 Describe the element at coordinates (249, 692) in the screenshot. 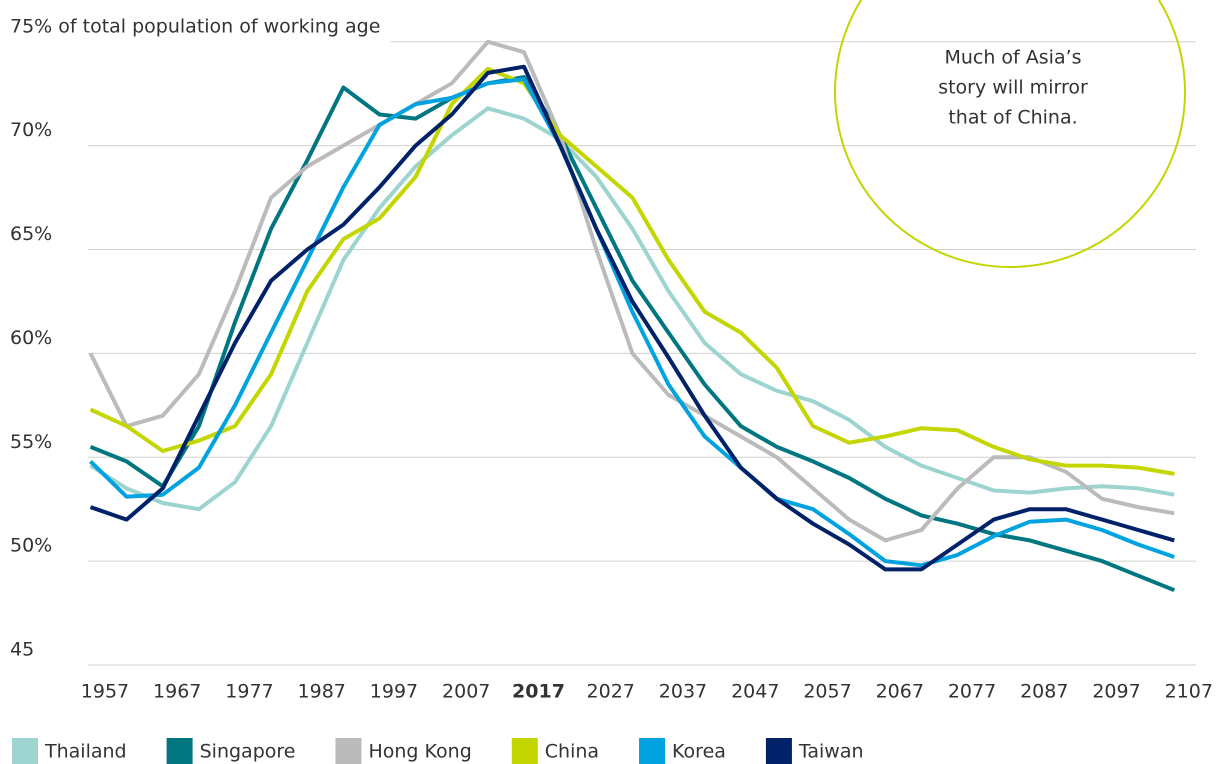

I see `x-tick-label: 1977` at that location.